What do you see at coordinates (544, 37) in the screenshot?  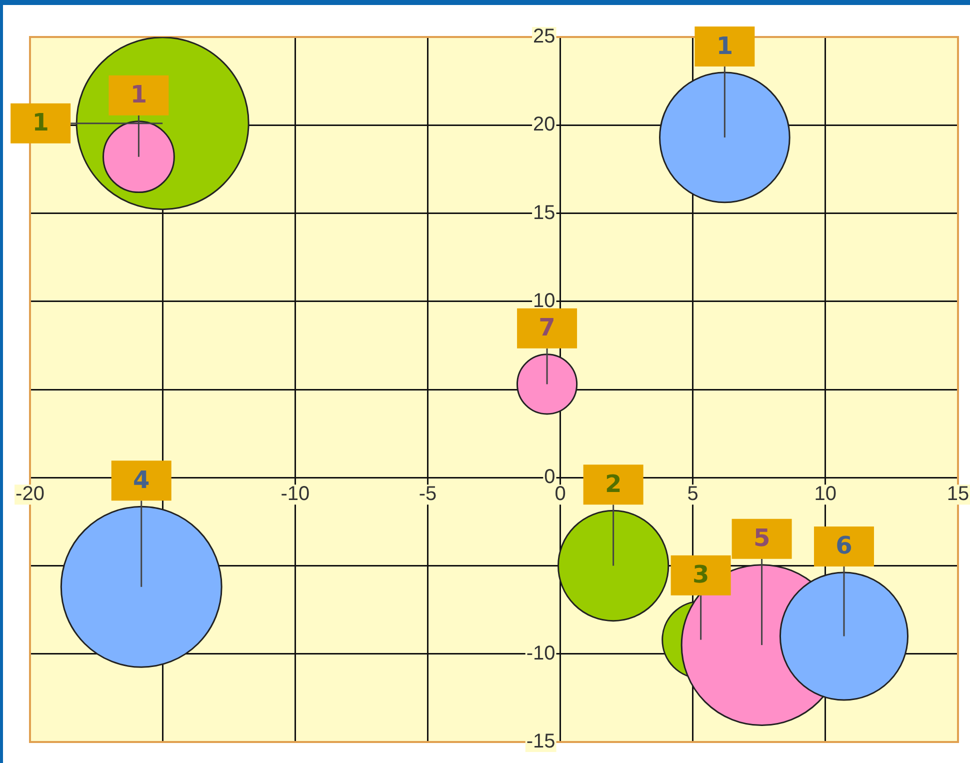 I see `y-tick-label: 25` at bounding box center [544, 37].